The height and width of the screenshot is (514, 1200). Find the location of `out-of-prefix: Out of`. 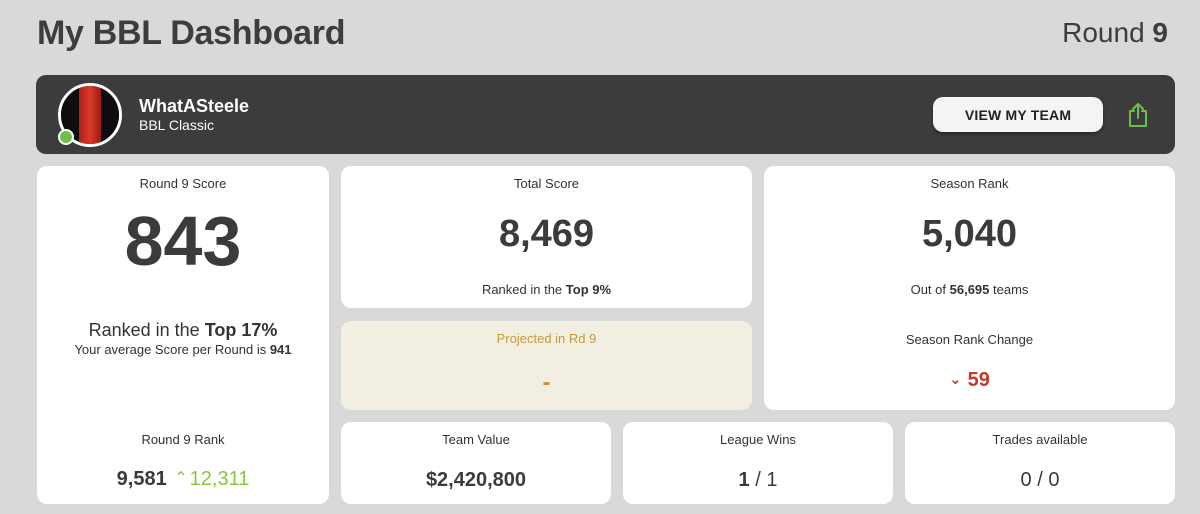

out-of-prefix: Out of is located at coordinates (928, 289).